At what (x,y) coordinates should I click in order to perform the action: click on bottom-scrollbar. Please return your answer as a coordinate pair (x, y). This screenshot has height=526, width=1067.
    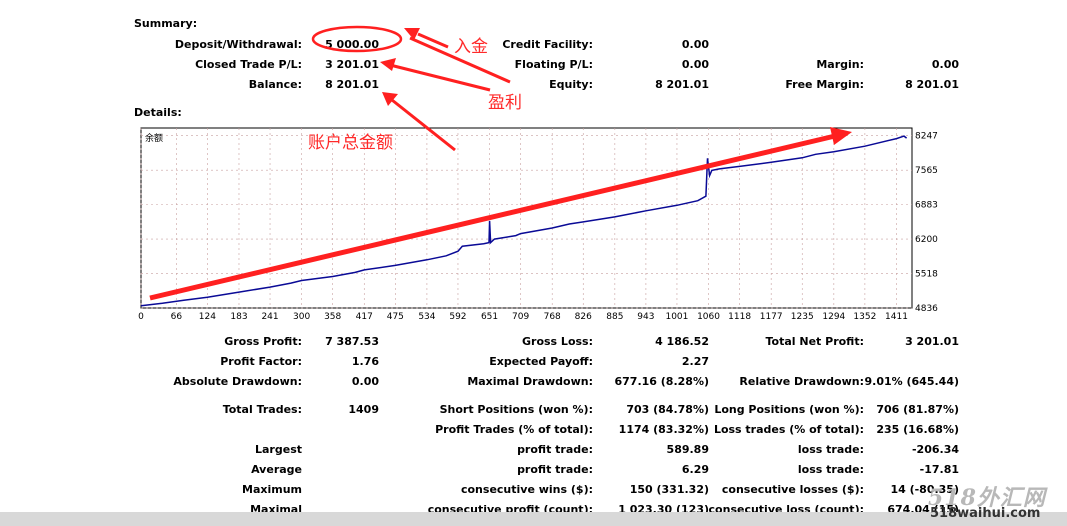
    Looking at the image, I should click on (533, 519).